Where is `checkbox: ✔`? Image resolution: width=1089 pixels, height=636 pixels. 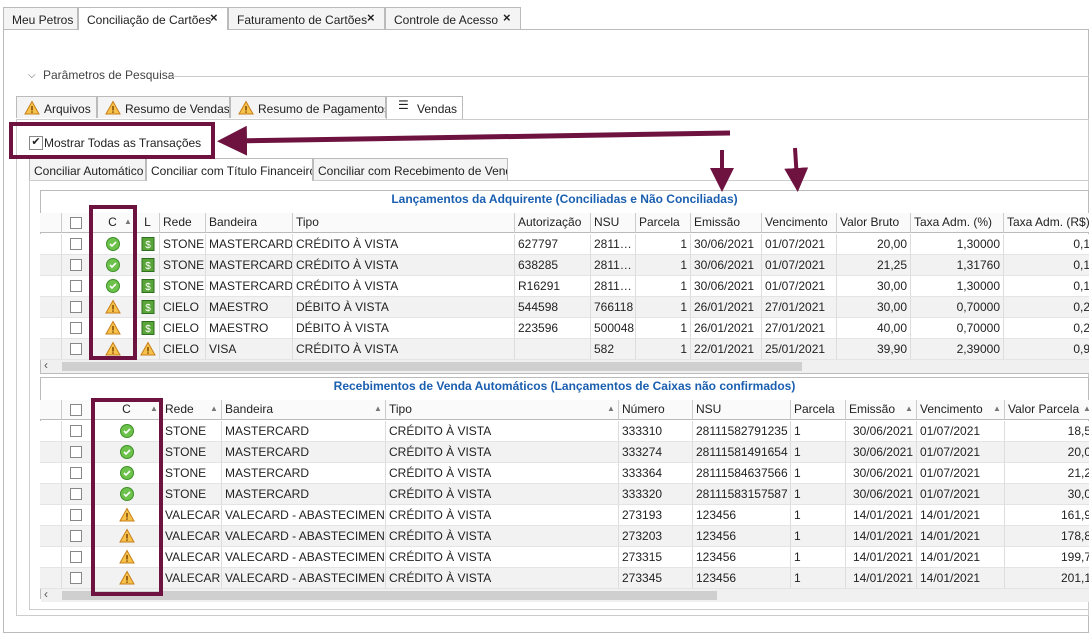
checkbox: ✔ is located at coordinates (36, 143).